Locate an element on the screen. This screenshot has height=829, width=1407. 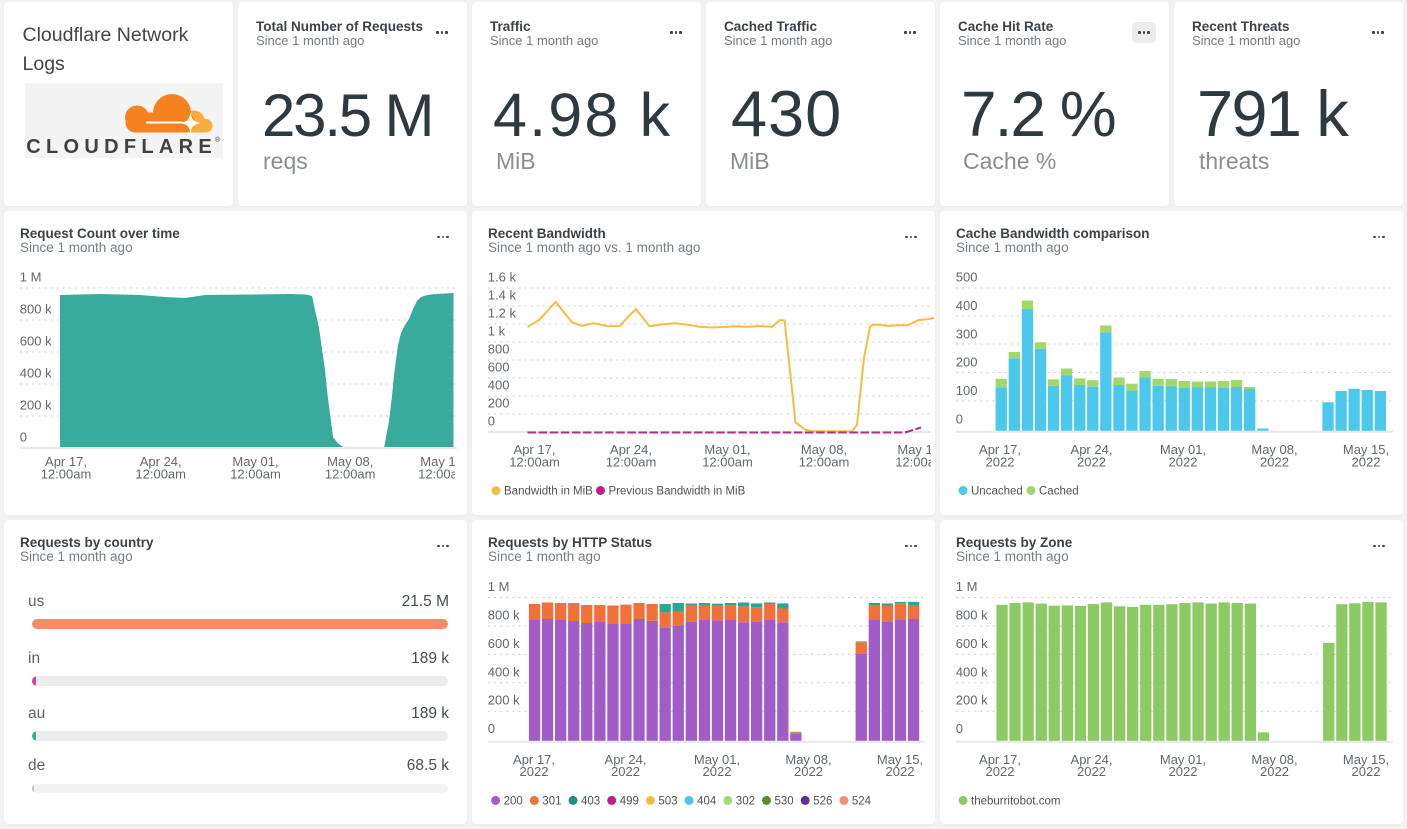
svg-text: Bandwidth in MiB is located at coordinates (548, 492).